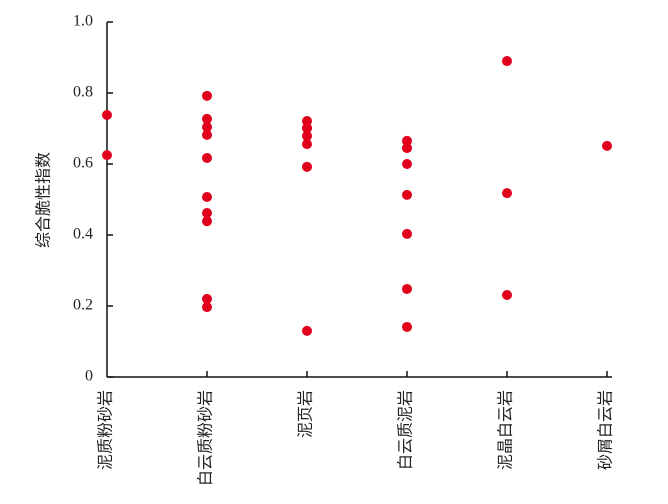 Image resolution: width=668 pixels, height=504 pixels. I want to click on y-tick-label: 0.4, so click(83, 234).